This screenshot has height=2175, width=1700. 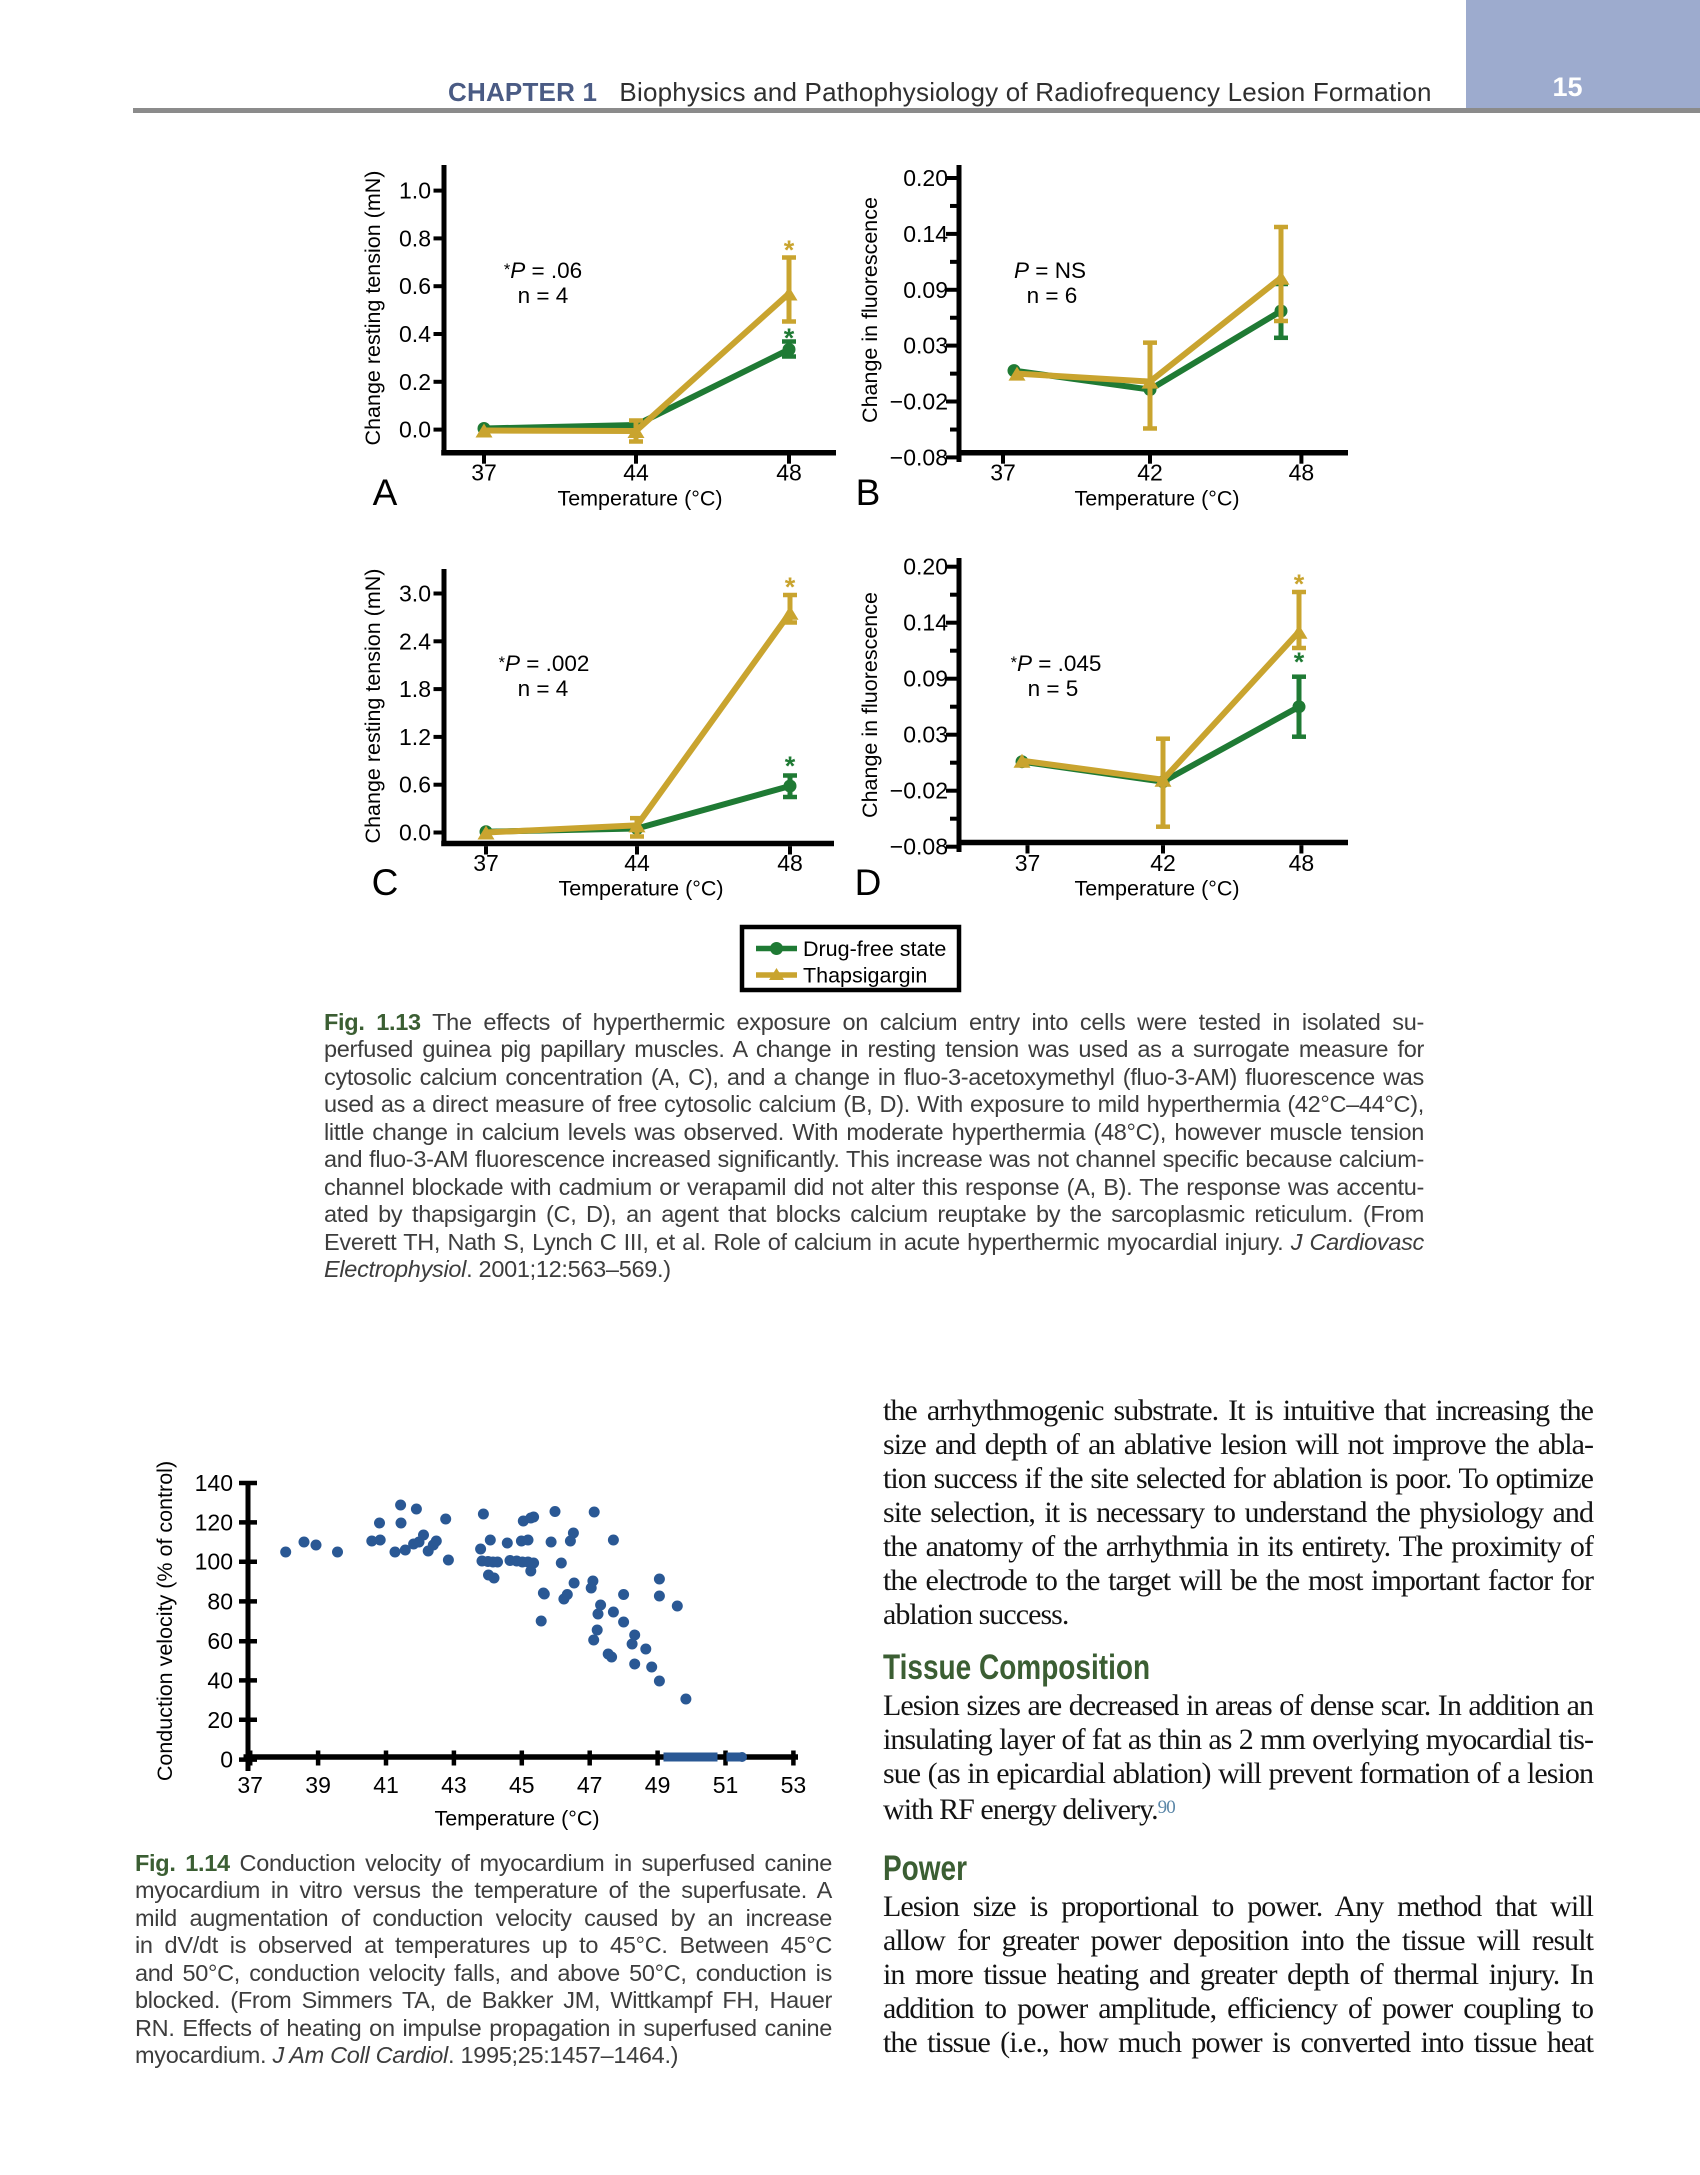 What do you see at coordinates (220, 1720) in the screenshot?
I see `svg-text: 20` at bounding box center [220, 1720].